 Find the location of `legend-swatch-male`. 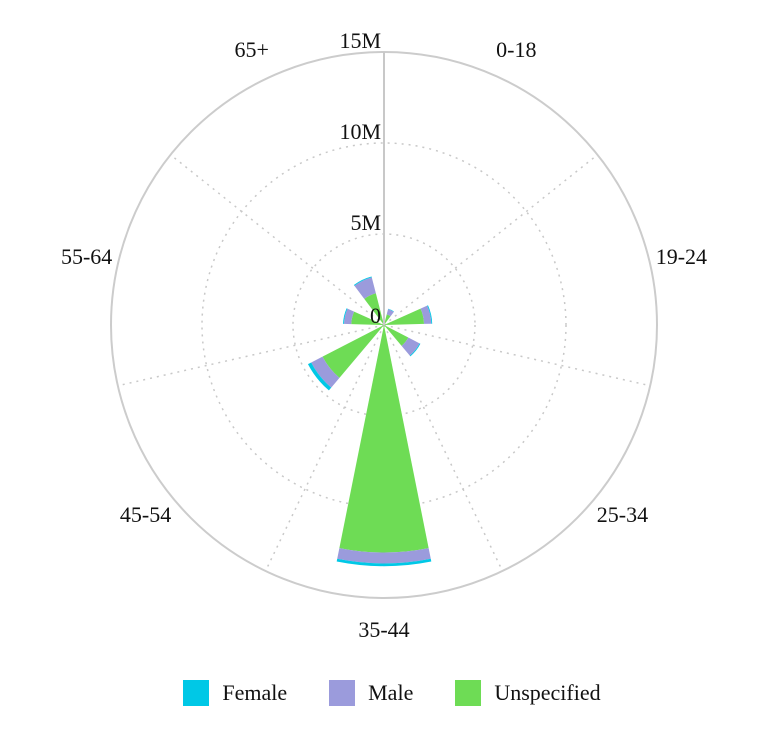

legend-swatch-male is located at coordinates (342, 693).